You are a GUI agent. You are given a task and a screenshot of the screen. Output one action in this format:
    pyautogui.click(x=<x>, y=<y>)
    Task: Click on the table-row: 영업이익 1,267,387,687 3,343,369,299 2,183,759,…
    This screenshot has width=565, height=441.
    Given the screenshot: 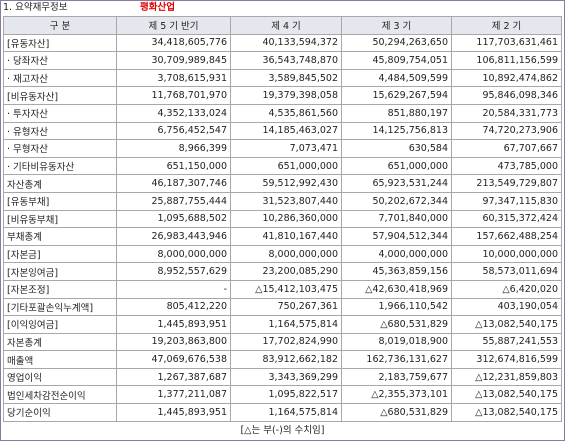 What is the action you would take?
    pyautogui.click(x=282, y=377)
    